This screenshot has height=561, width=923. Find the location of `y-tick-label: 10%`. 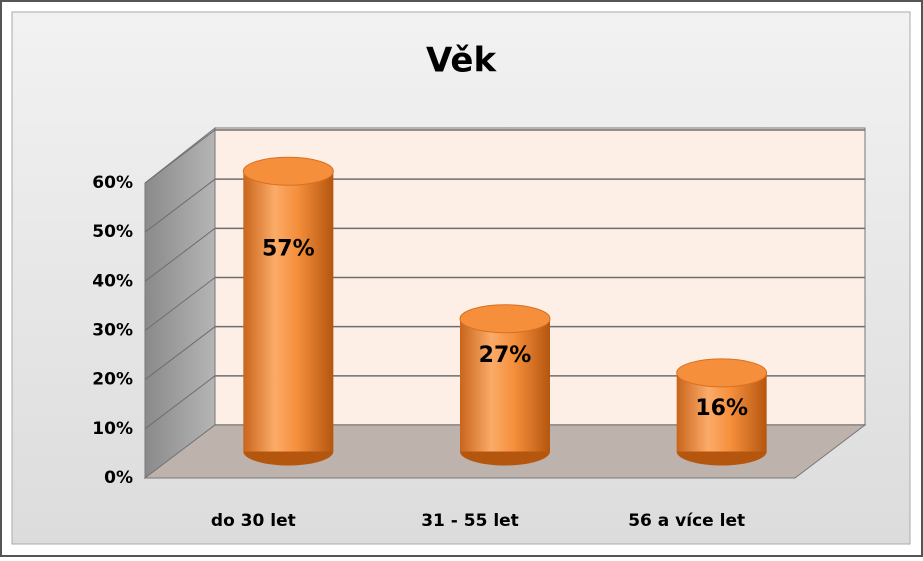

y-tick-label: 10% is located at coordinates (112, 429).